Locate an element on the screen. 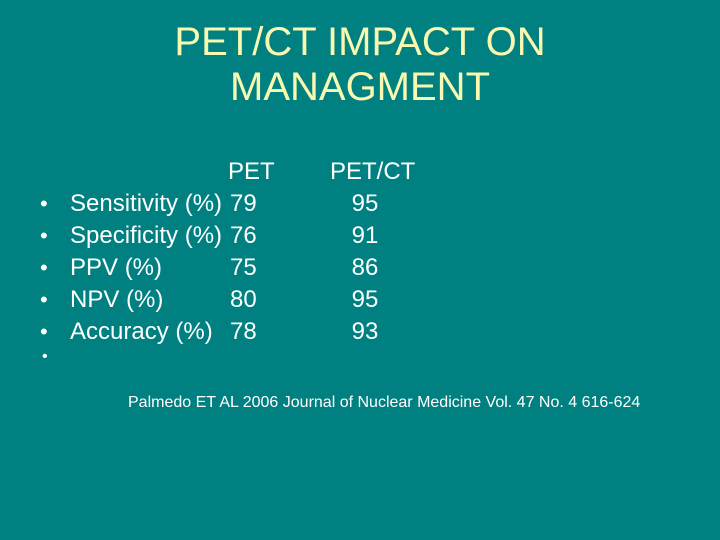 The width and height of the screenshot is (720, 540). pet-value: 80 is located at coordinates (243, 299).